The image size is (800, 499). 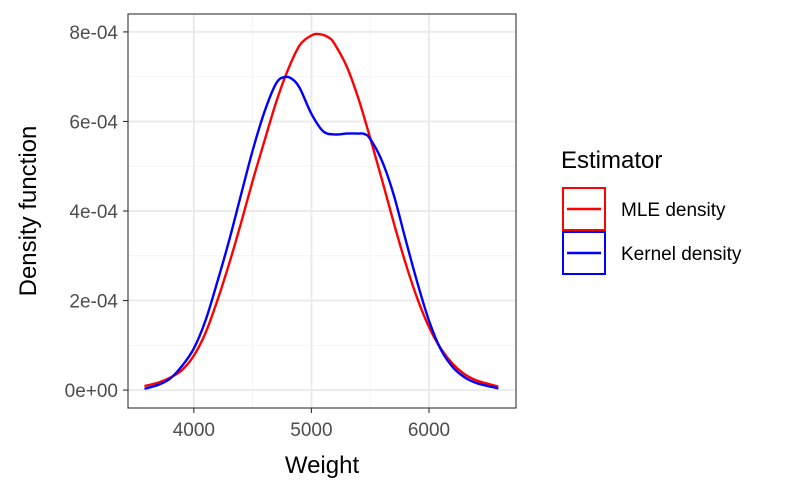 I want to click on x-tick-label: 4000, so click(x=194, y=430).